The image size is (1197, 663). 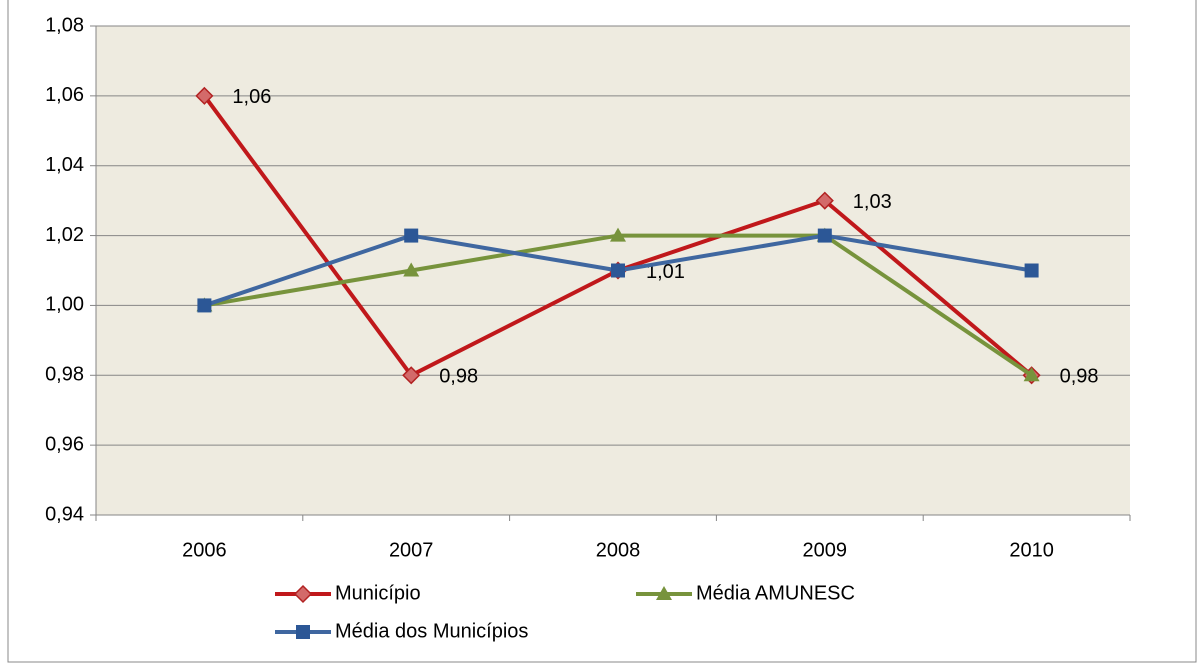 What do you see at coordinates (251, 97) in the screenshot?
I see `data-label: 1,06` at bounding box center [251, 97].